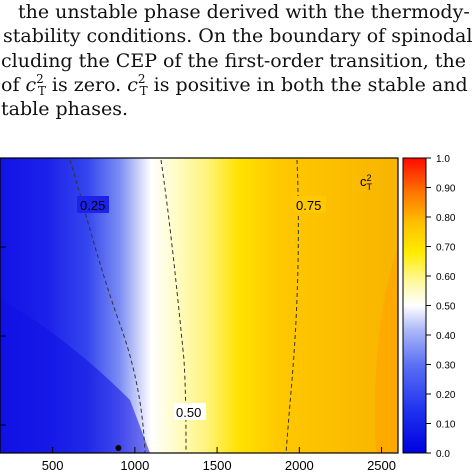 The height and width of the screenshot is (474, 474). Describe the element at coordinates (446, 425) in the screenshot. I see `colorbar-tick-label: 0.10` at that location.